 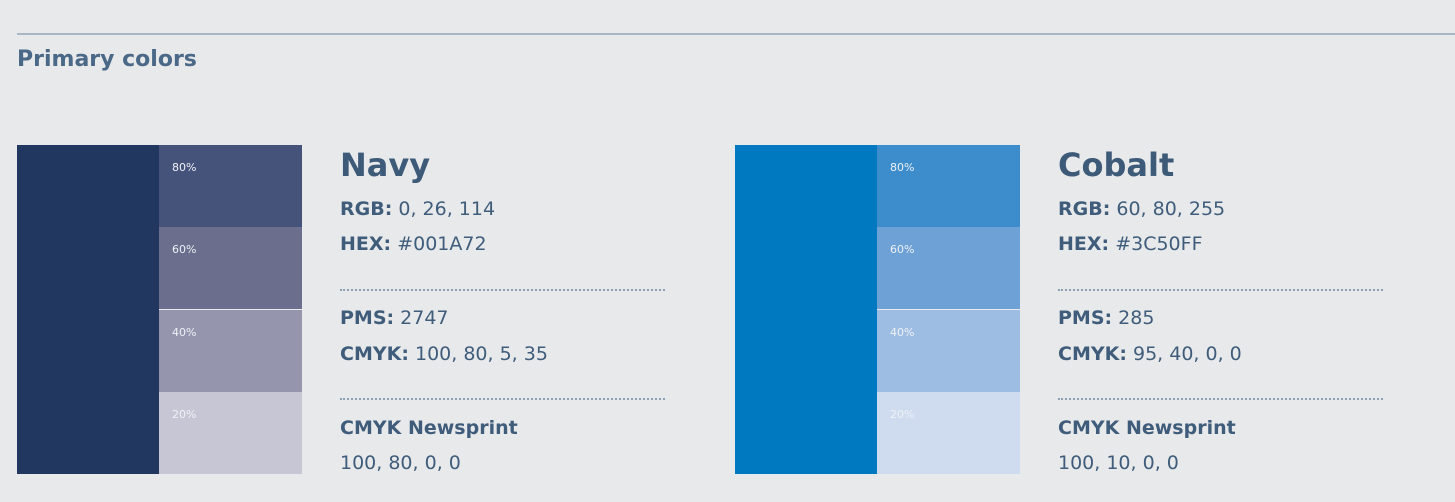 I want to click on color-name: Cobalt, so click(x=1116, y=165).